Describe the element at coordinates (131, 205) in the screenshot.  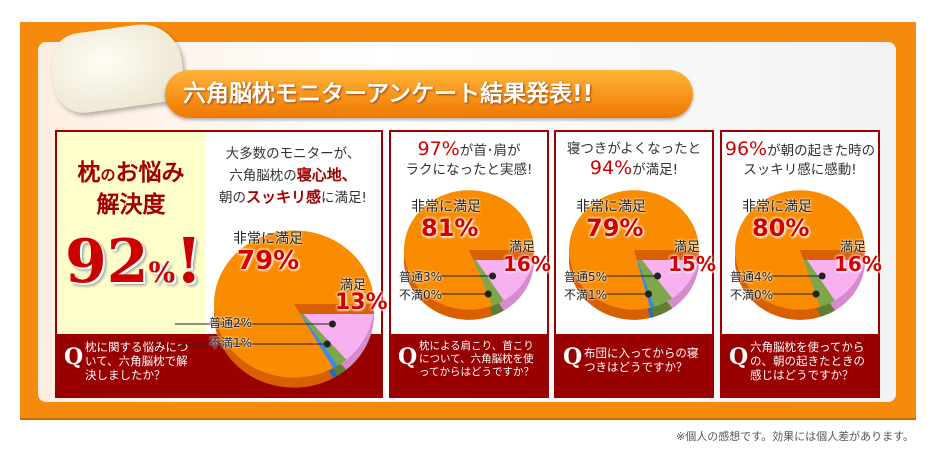
I see `hero-text: 解決度` at that location.